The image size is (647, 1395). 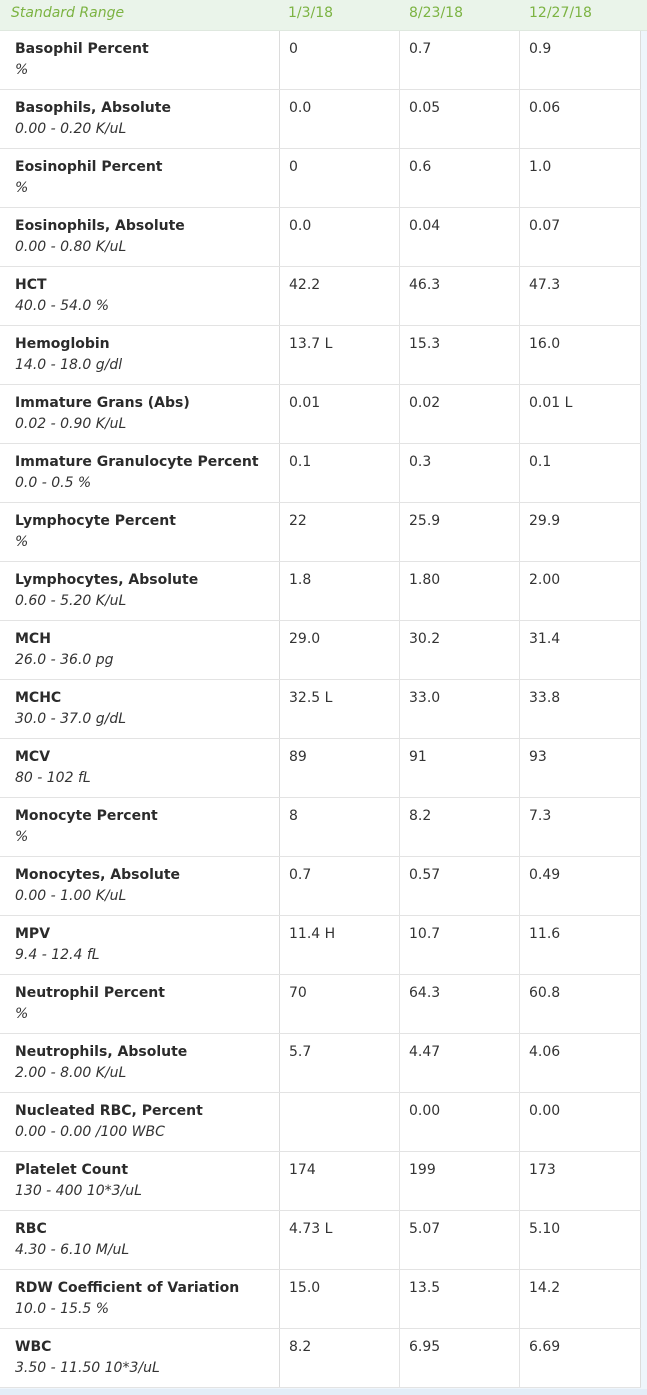 What do you see at coordinates (340, 1240) in the screenshot?
I see `result-cell-date-1: 4.73 L` at bounding box center [340, 1240].